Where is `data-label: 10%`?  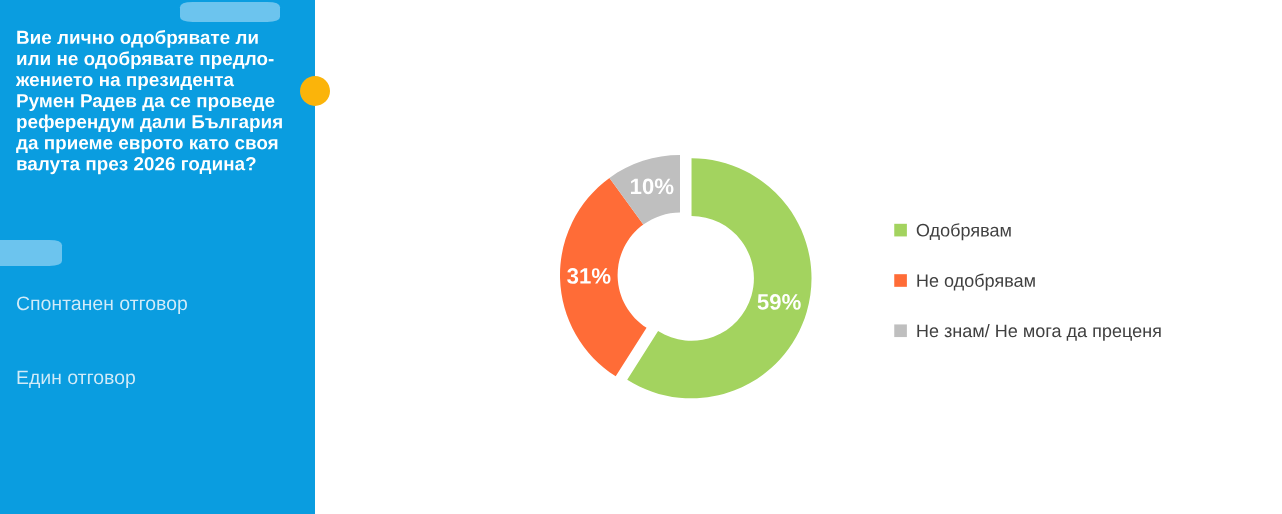
data-label: 10% is located at coordinates (652, 186).